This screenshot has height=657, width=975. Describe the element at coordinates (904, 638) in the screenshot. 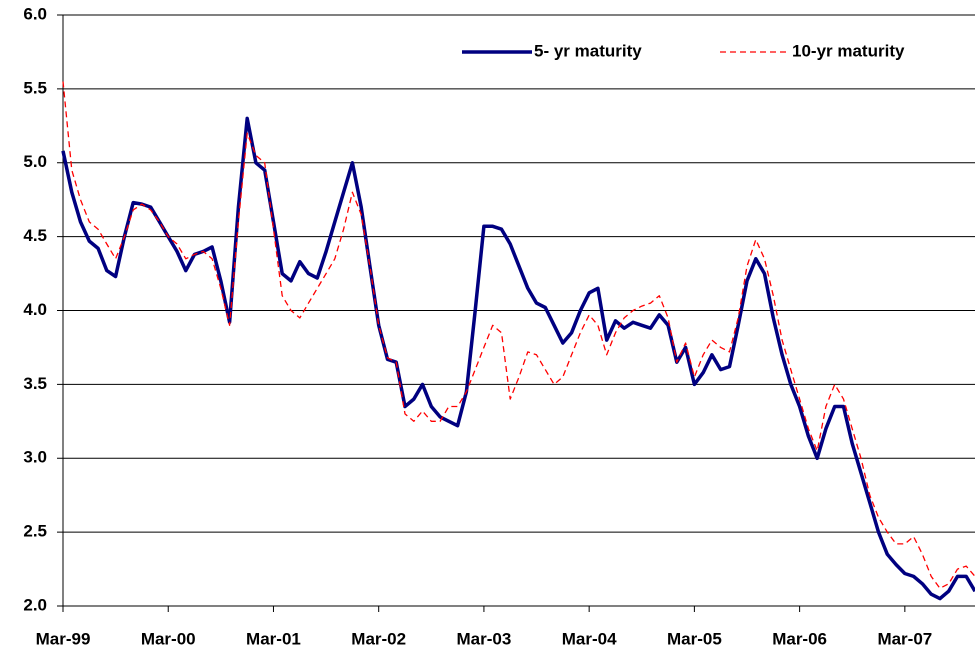

I see `x-tick-label: Mar-07` at that location.